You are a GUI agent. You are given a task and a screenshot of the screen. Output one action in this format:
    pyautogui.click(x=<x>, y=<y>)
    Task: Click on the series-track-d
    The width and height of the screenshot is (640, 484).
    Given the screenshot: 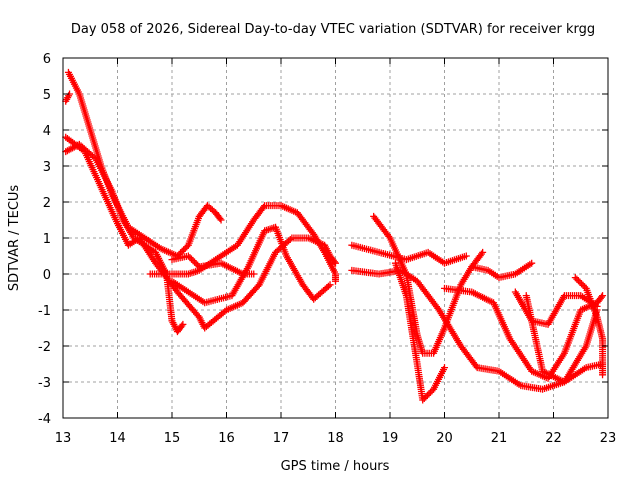 What is the action you would take?
    pyautogui.click(x=242, y=243)
    